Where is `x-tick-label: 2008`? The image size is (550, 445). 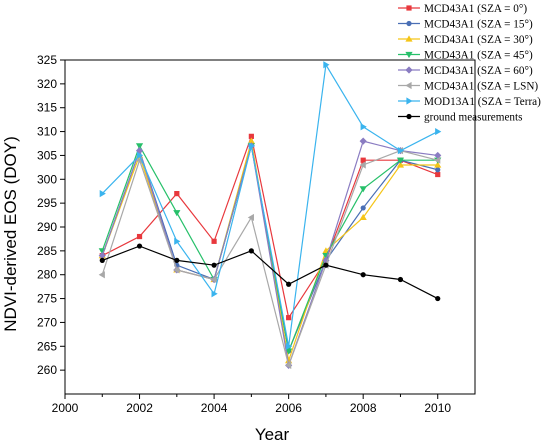 x-tick-label: 2008 is located at coordinates (363, 408).